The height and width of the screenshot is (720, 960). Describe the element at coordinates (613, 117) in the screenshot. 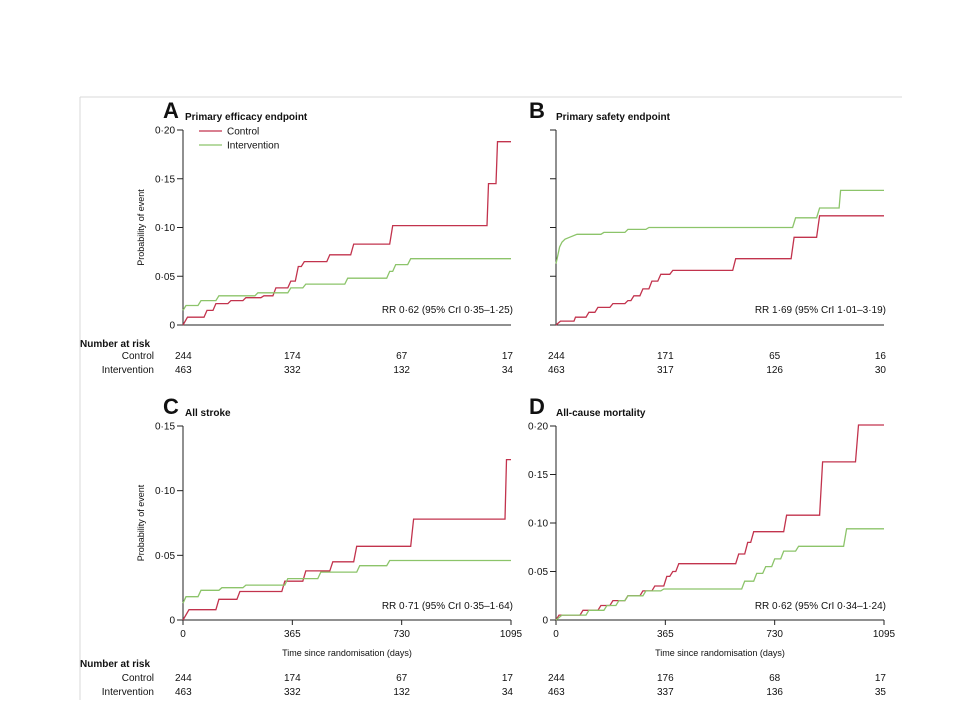

I see `panel-title: Primary safety endpoint` at that location.